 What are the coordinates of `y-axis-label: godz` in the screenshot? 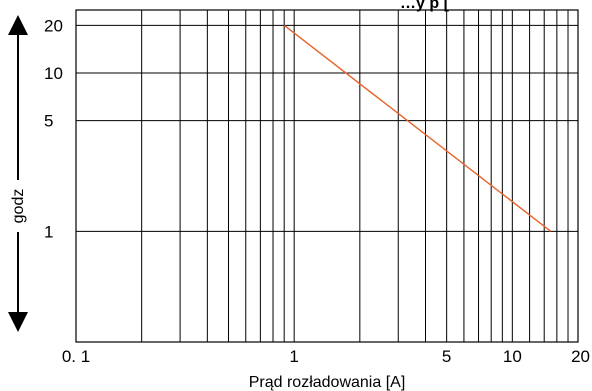 It's located at (18, 206).